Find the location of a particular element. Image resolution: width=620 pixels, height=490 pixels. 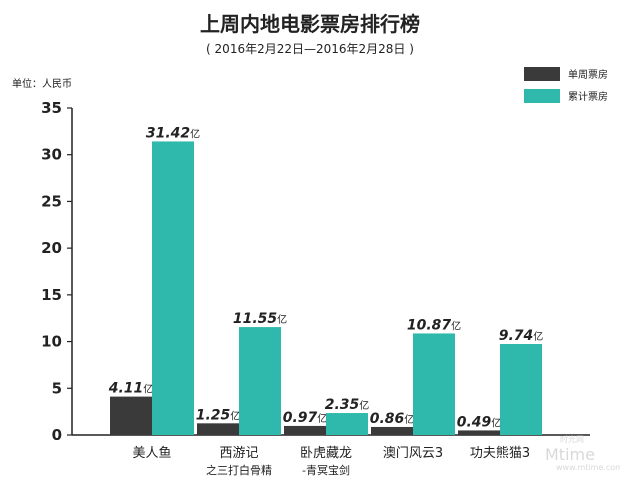

legend-label-cumulative: 累计票房 is located at coordinates (588, 96).